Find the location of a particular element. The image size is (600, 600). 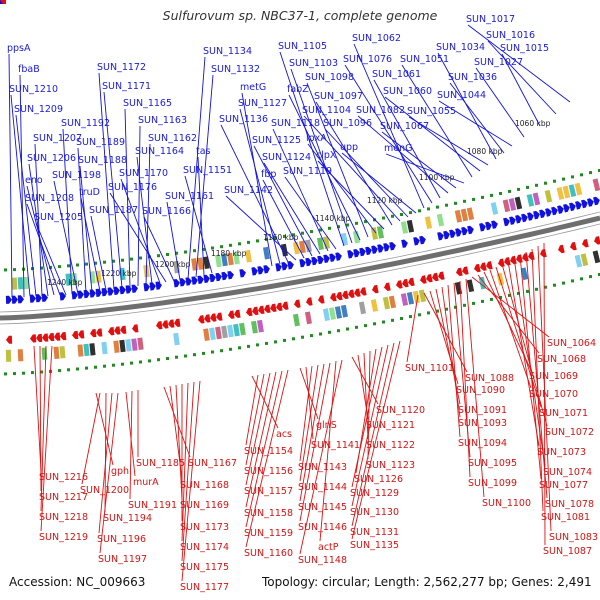

forward-gene-label: SUN_1142 is located at coordinates (248, 190).